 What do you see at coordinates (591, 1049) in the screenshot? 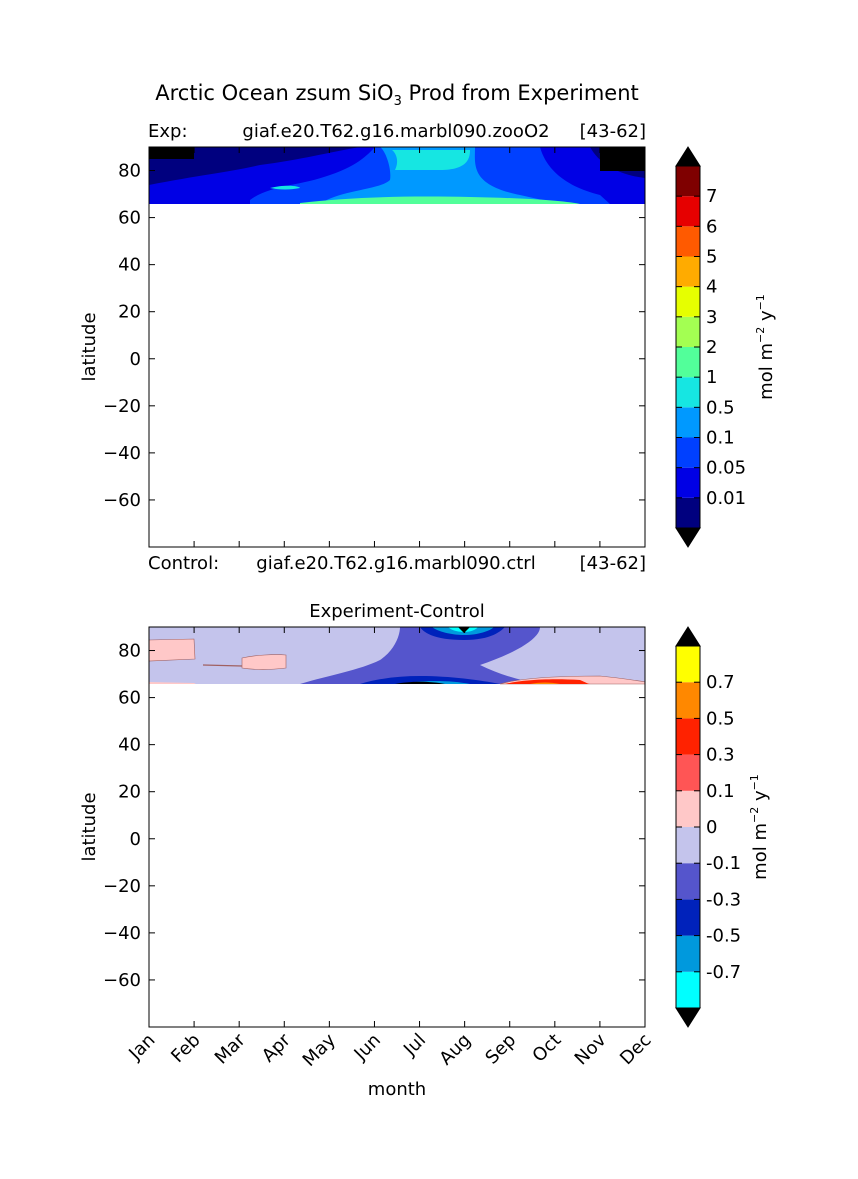
I see `x-tick-label: Nov` at bounding box center [591, 1049].